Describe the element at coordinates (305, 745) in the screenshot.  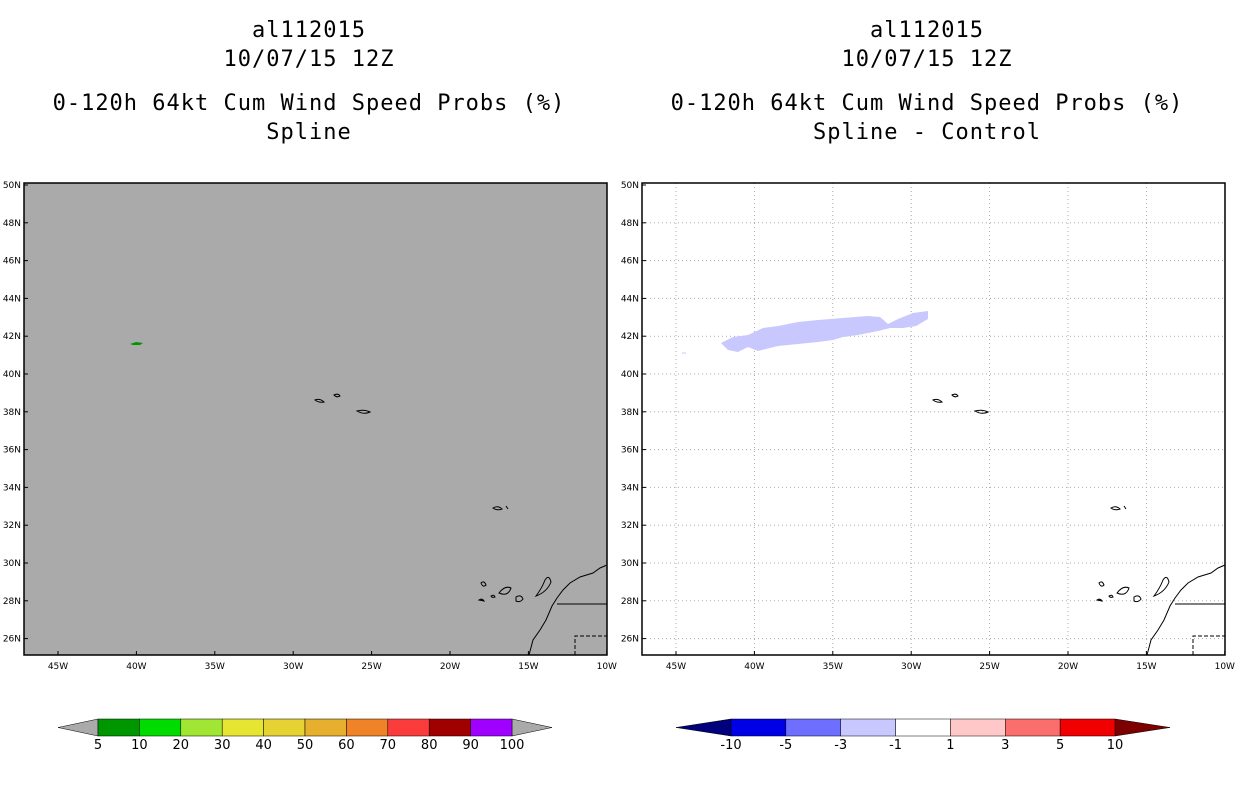
I see `colorbar-label: 50` at that location.